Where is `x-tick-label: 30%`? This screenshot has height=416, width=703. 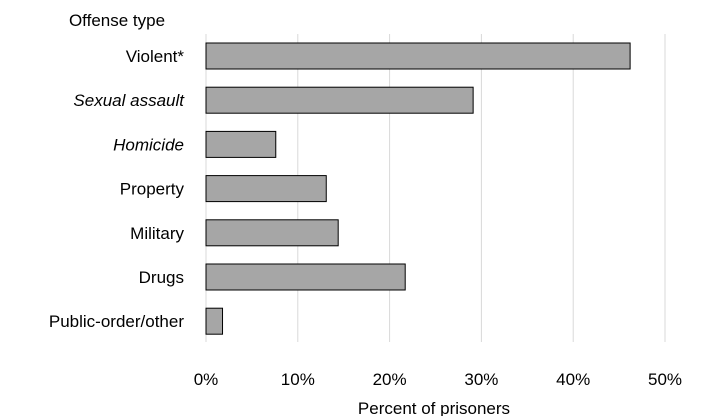 x-tick-label: 30% is located at coordinates (481, 379).